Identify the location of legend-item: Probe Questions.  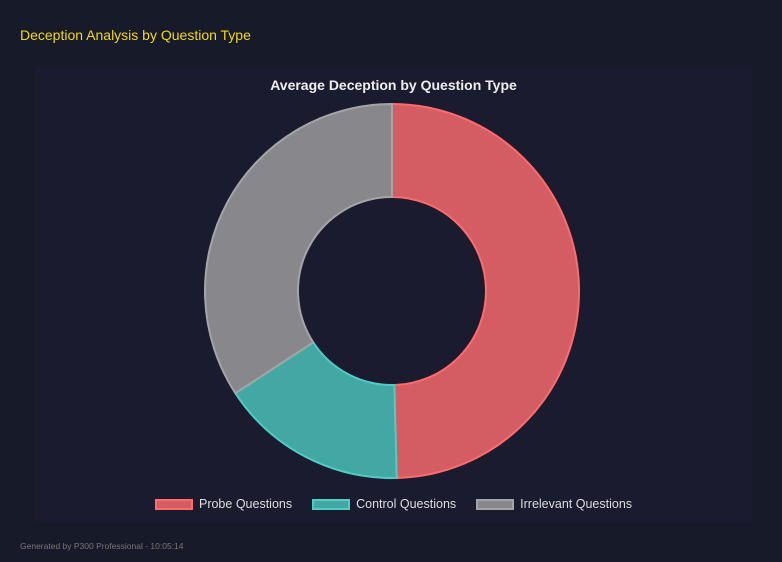
(223, 504).